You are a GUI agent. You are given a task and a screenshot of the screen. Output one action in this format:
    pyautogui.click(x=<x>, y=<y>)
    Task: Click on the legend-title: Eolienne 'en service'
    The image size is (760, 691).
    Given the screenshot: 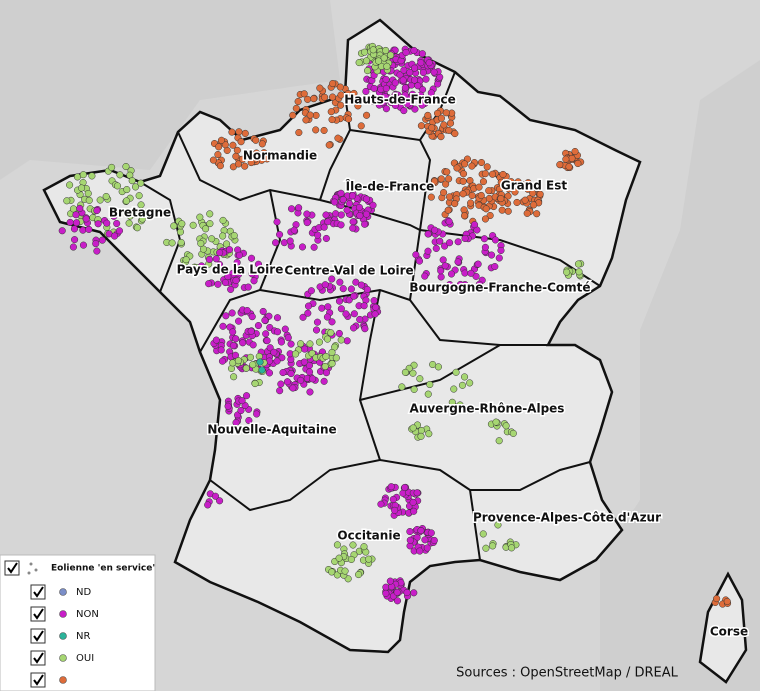 What is the action you would take?
    pyautogui.click(x=103, y=569)
    